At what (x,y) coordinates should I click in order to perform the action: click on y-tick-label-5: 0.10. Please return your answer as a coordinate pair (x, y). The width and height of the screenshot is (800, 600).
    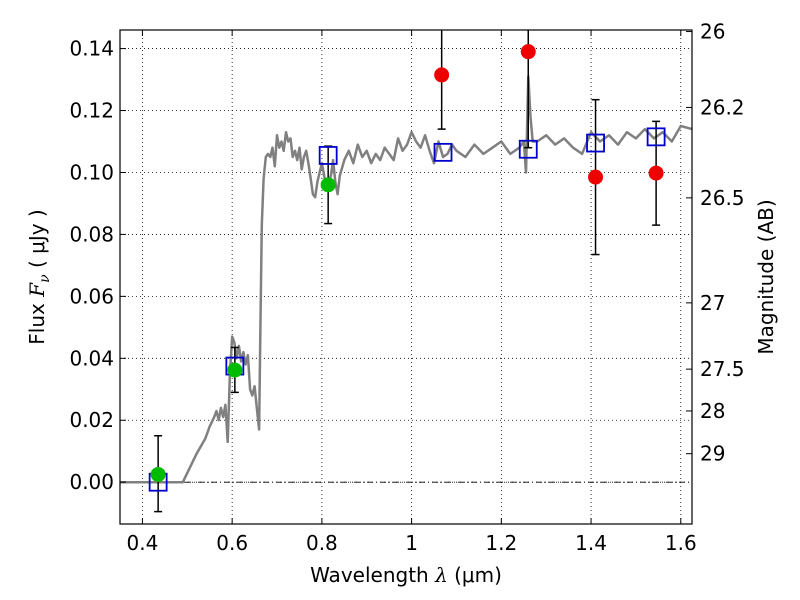
    Looking at the image, I should click on (91, 172).